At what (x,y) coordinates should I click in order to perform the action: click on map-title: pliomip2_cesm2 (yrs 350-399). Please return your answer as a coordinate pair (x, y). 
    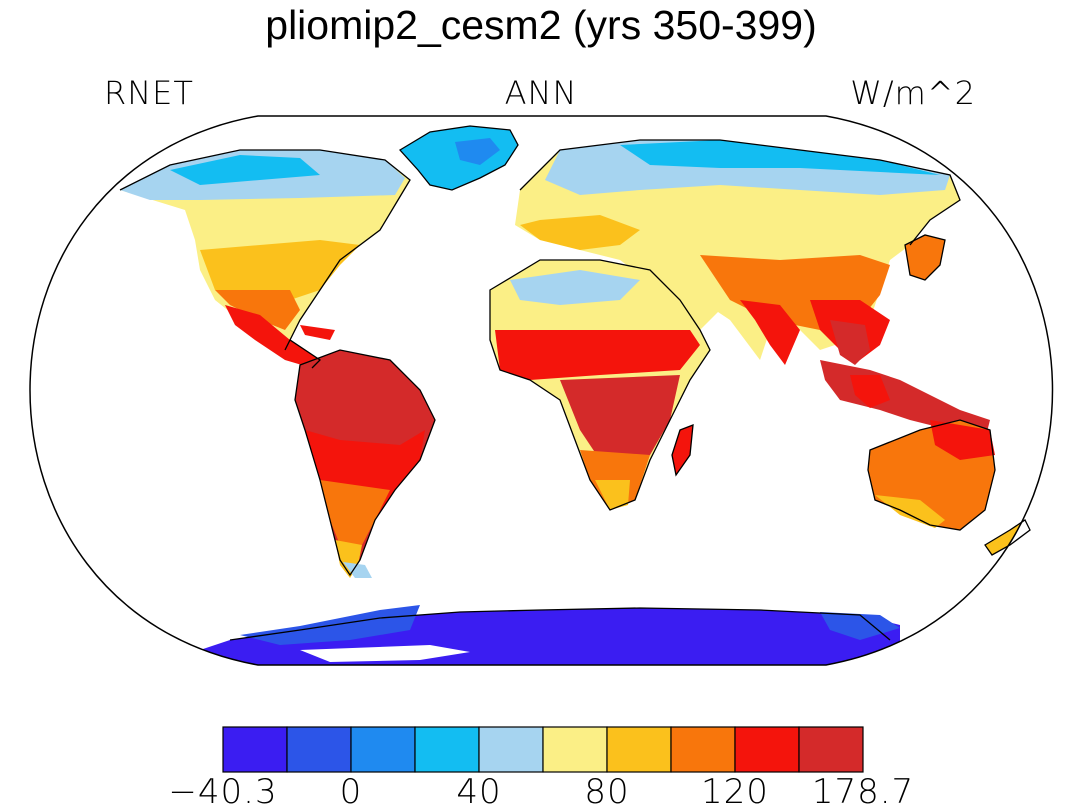
    Looking at the image, I should click on (541, 25).